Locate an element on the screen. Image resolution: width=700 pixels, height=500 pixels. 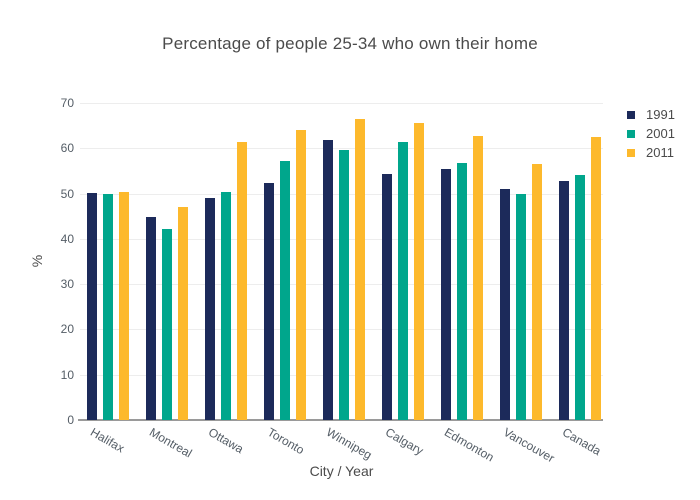
legend-label-1991: 1991 is located at coordinates (660, 114).